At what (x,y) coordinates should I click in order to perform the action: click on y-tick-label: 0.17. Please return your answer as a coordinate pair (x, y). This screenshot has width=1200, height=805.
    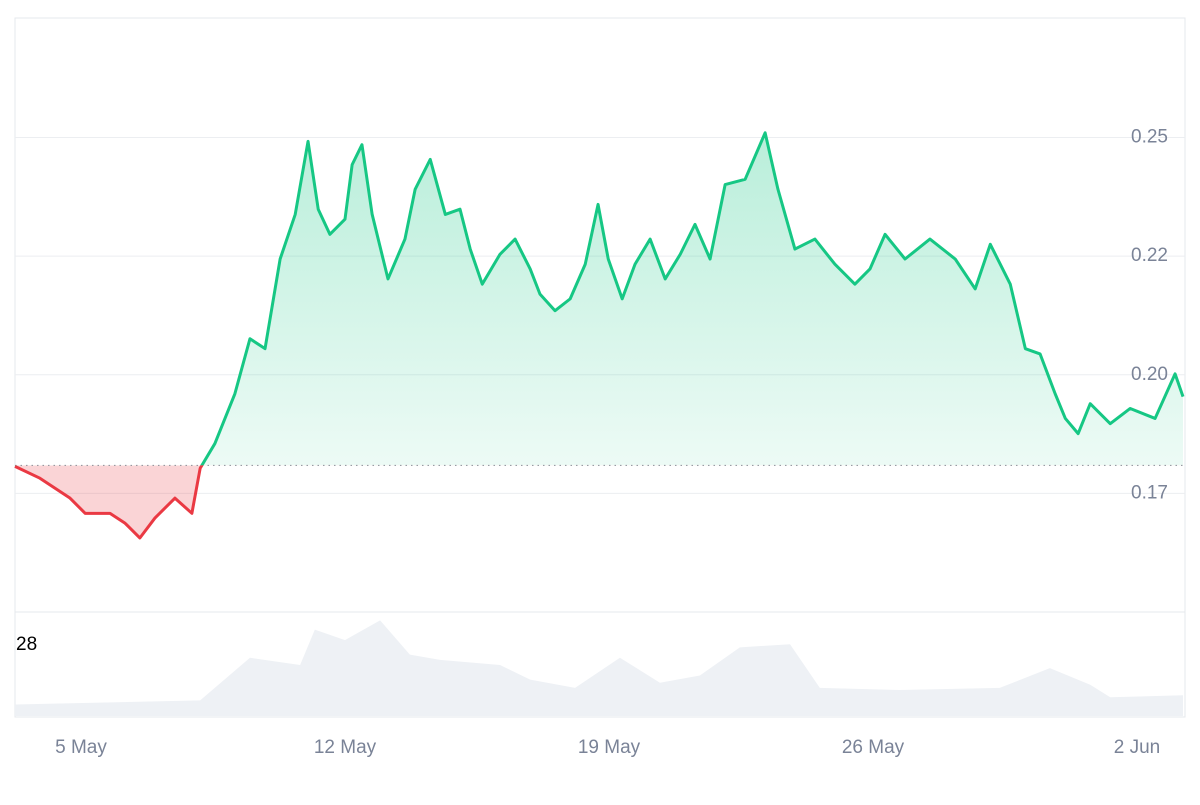
    Looking at the image, I should click on (1149, 492).